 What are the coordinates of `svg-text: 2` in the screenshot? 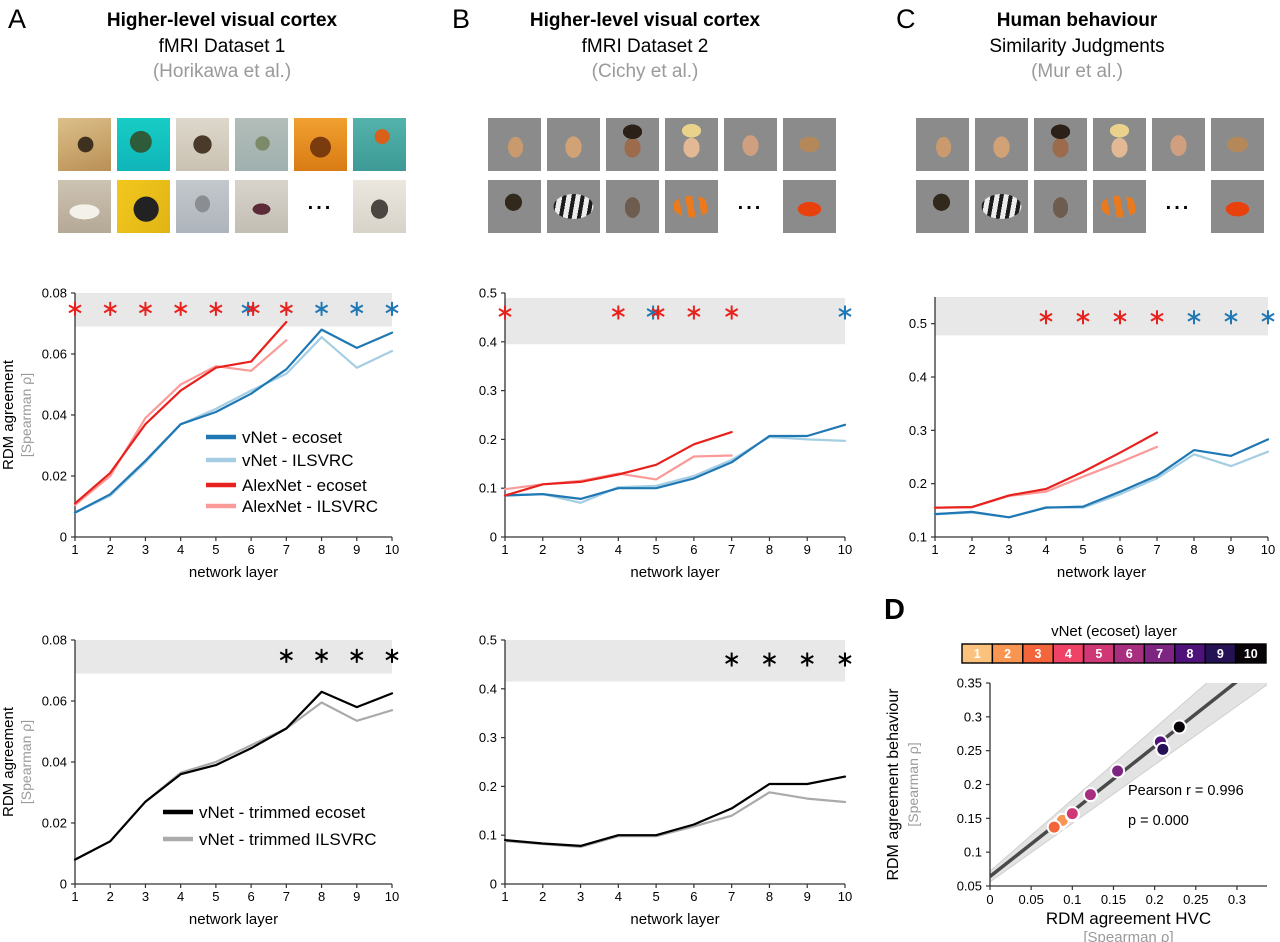 It's located at (971, 549).